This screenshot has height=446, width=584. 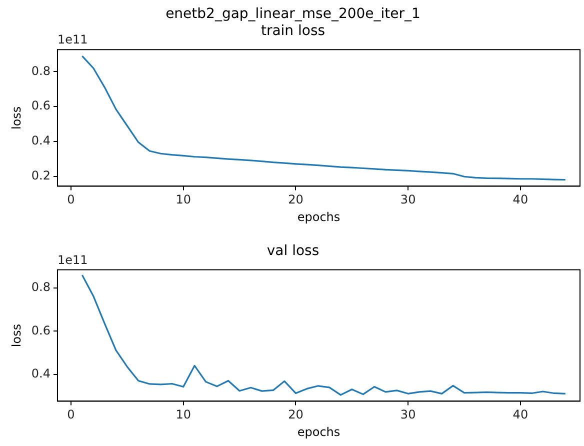 I want to click on y-tick-label: 0.2, so click(x=40, y=175).